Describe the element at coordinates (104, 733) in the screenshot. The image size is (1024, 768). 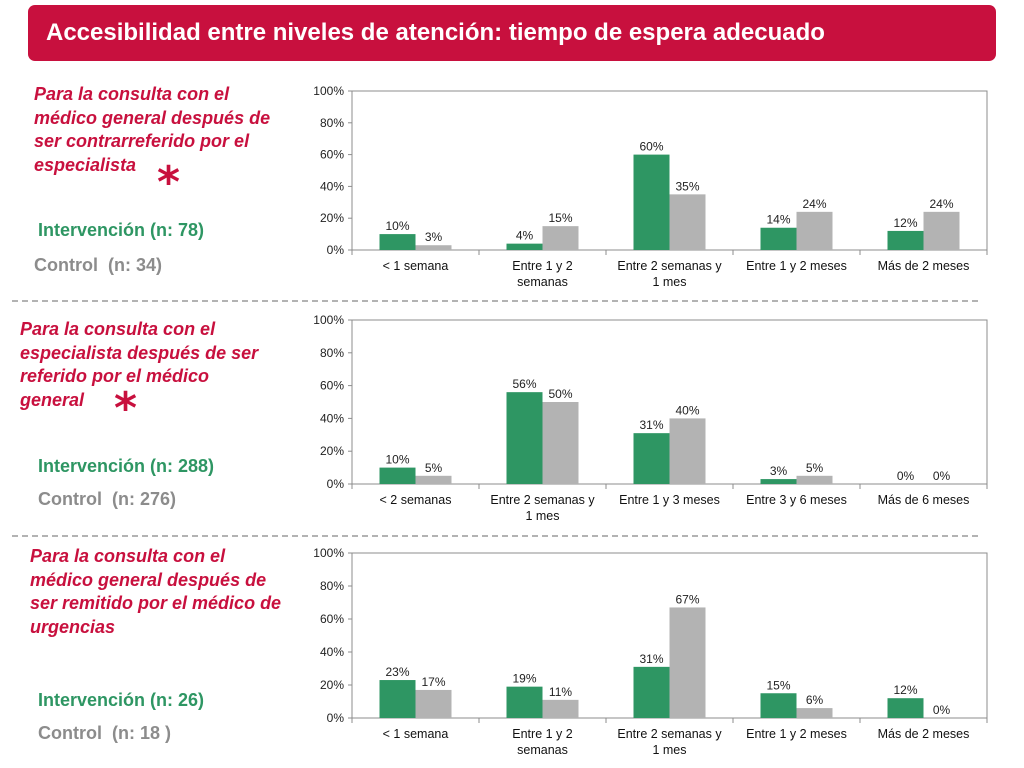
I see `control-label: Control (n: 18 )` at that location.